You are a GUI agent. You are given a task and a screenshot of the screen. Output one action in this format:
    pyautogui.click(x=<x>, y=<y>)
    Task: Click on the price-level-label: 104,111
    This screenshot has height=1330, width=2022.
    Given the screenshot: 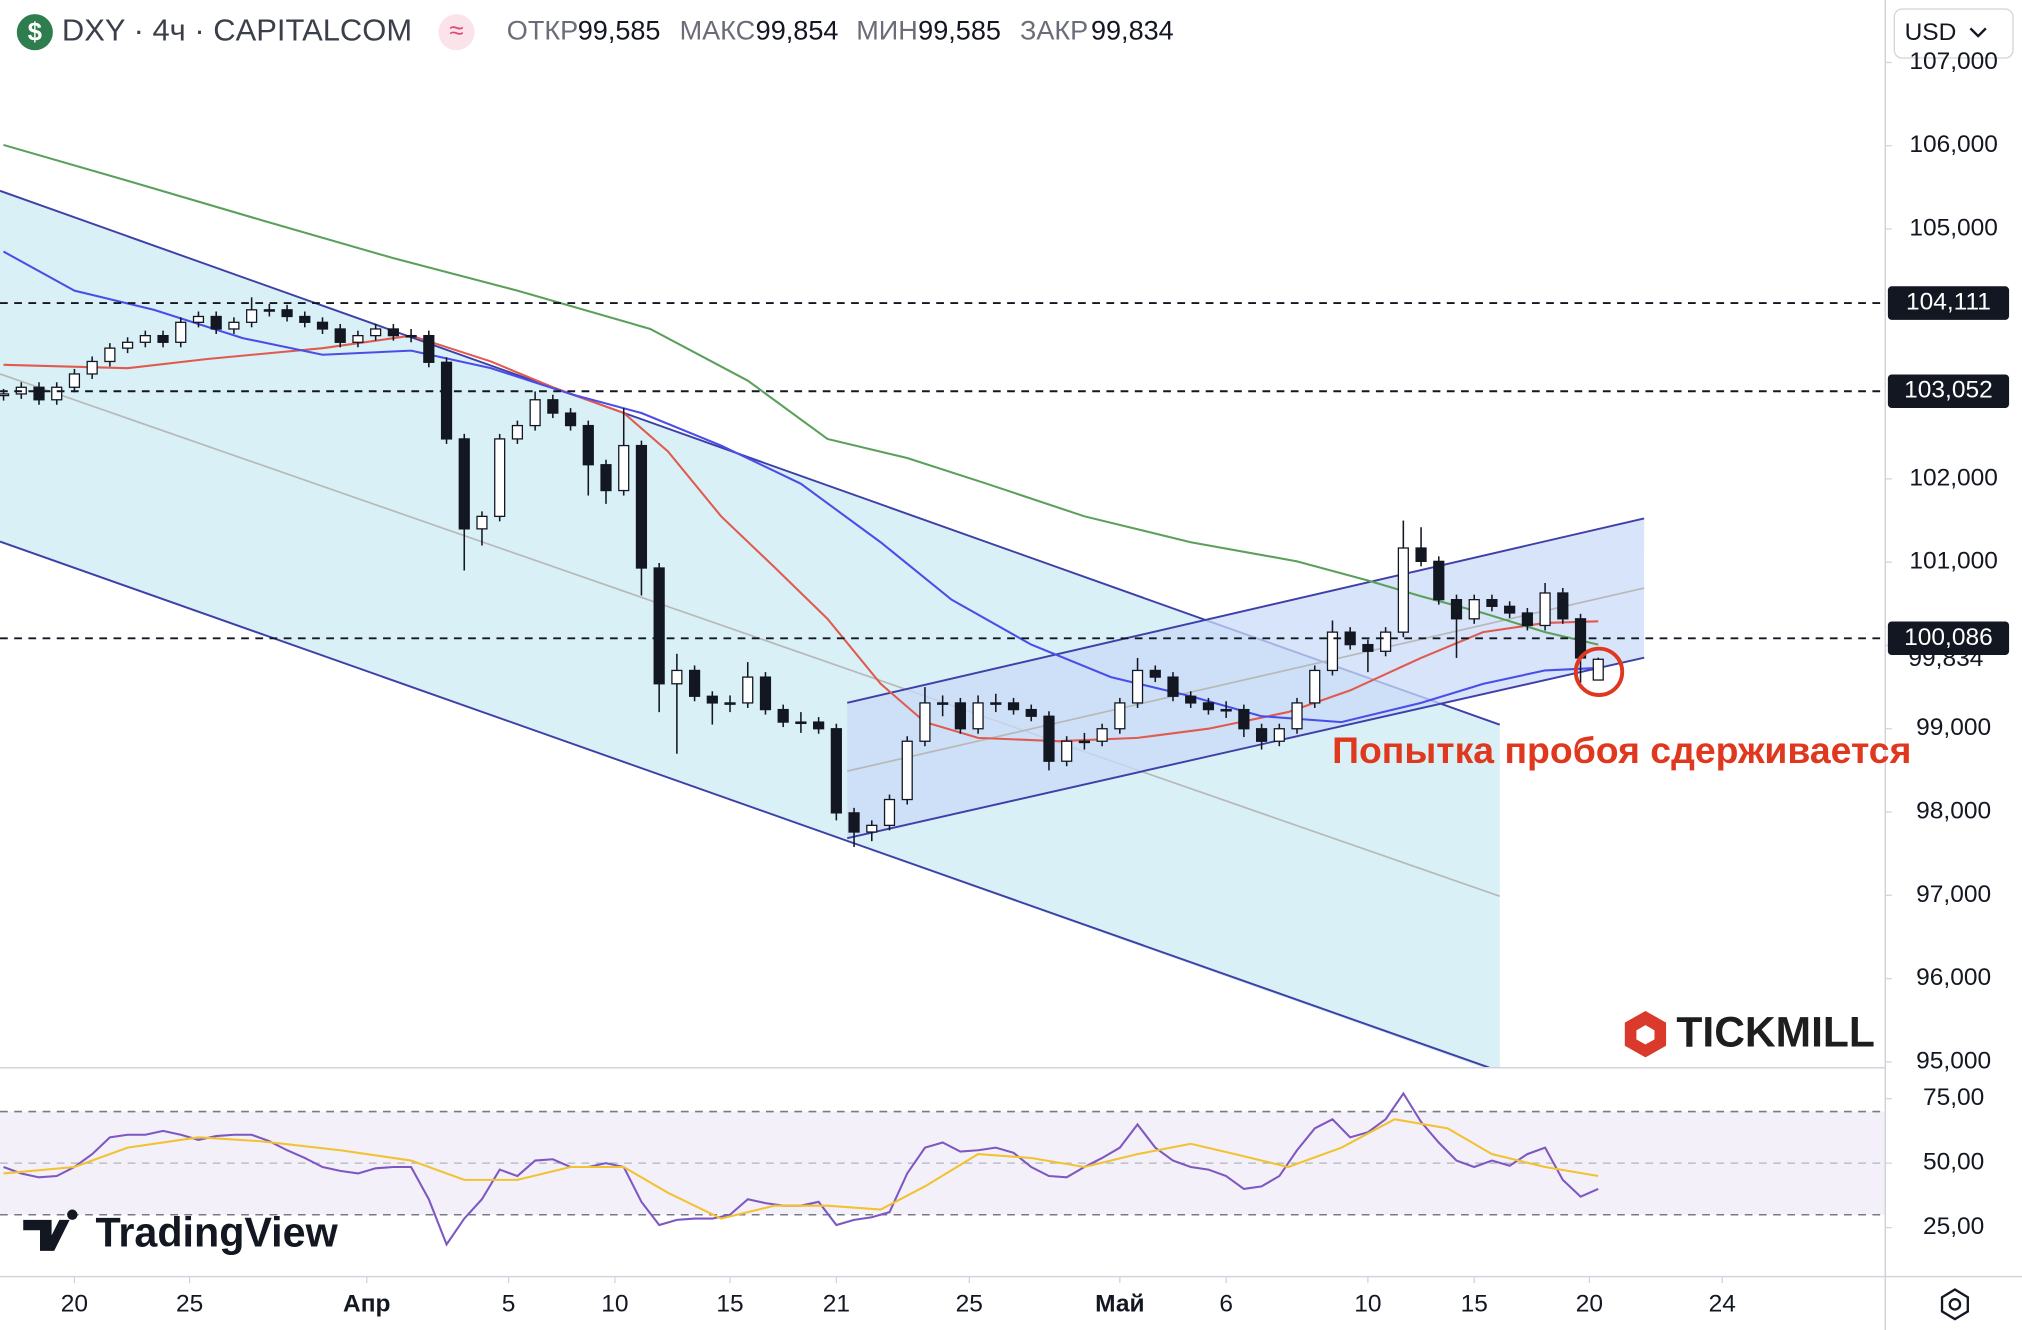 What is the action you would take?
    pyautogui.click(x=1948, y=302)
    